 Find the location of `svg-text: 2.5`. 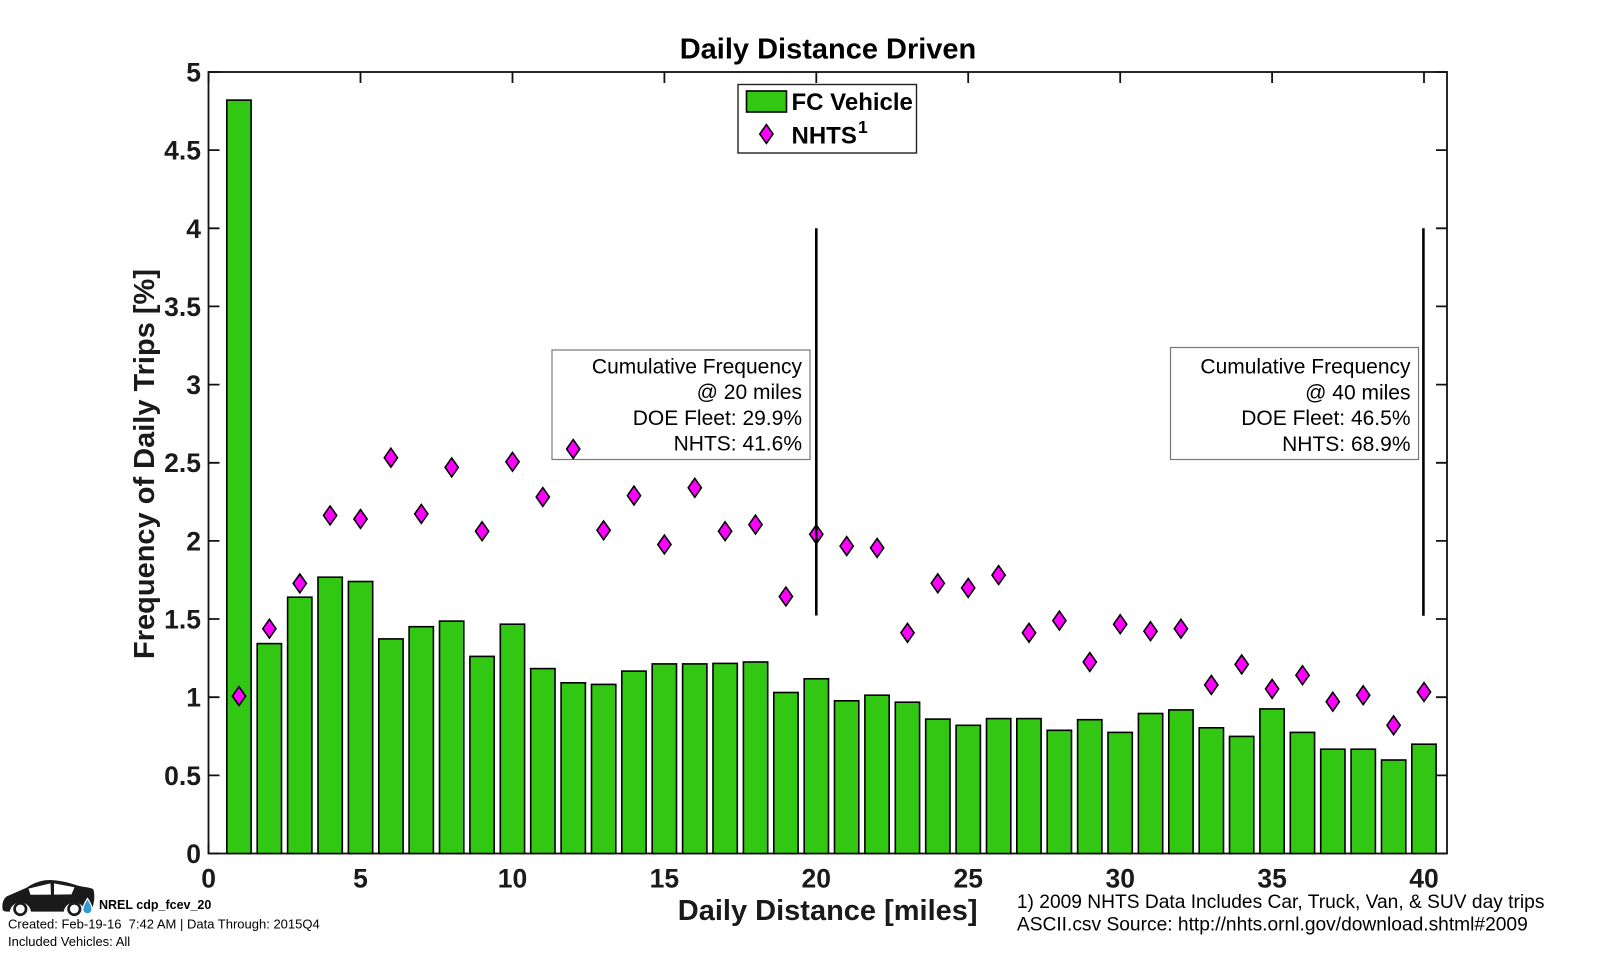

svg-text: 2.5 is located at coordinates (182, 463).